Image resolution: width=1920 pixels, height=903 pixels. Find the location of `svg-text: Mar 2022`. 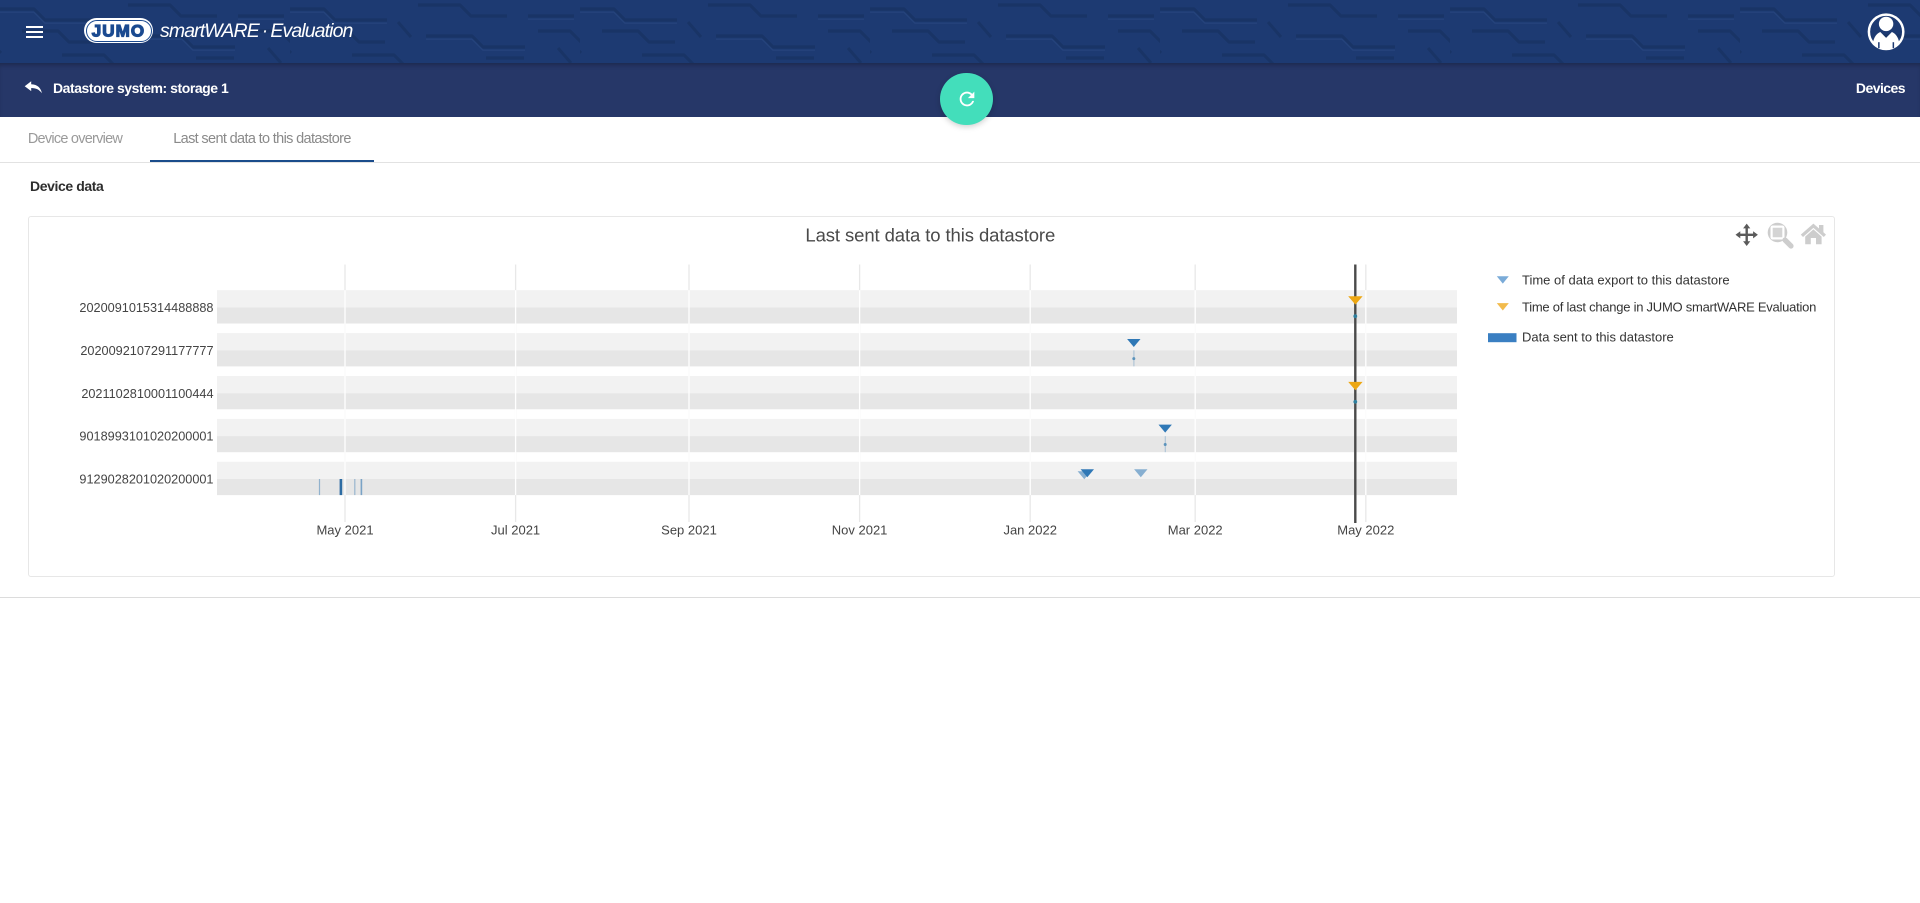

svg-text: Mar 2022 is located at coordinates (1195, 529).